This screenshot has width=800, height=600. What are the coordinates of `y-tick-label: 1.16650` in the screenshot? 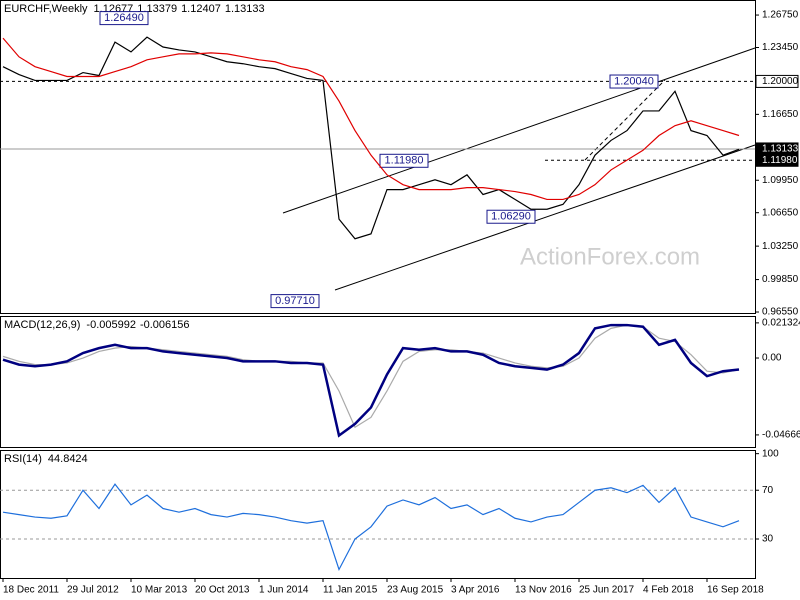 It's located at (780, 114).